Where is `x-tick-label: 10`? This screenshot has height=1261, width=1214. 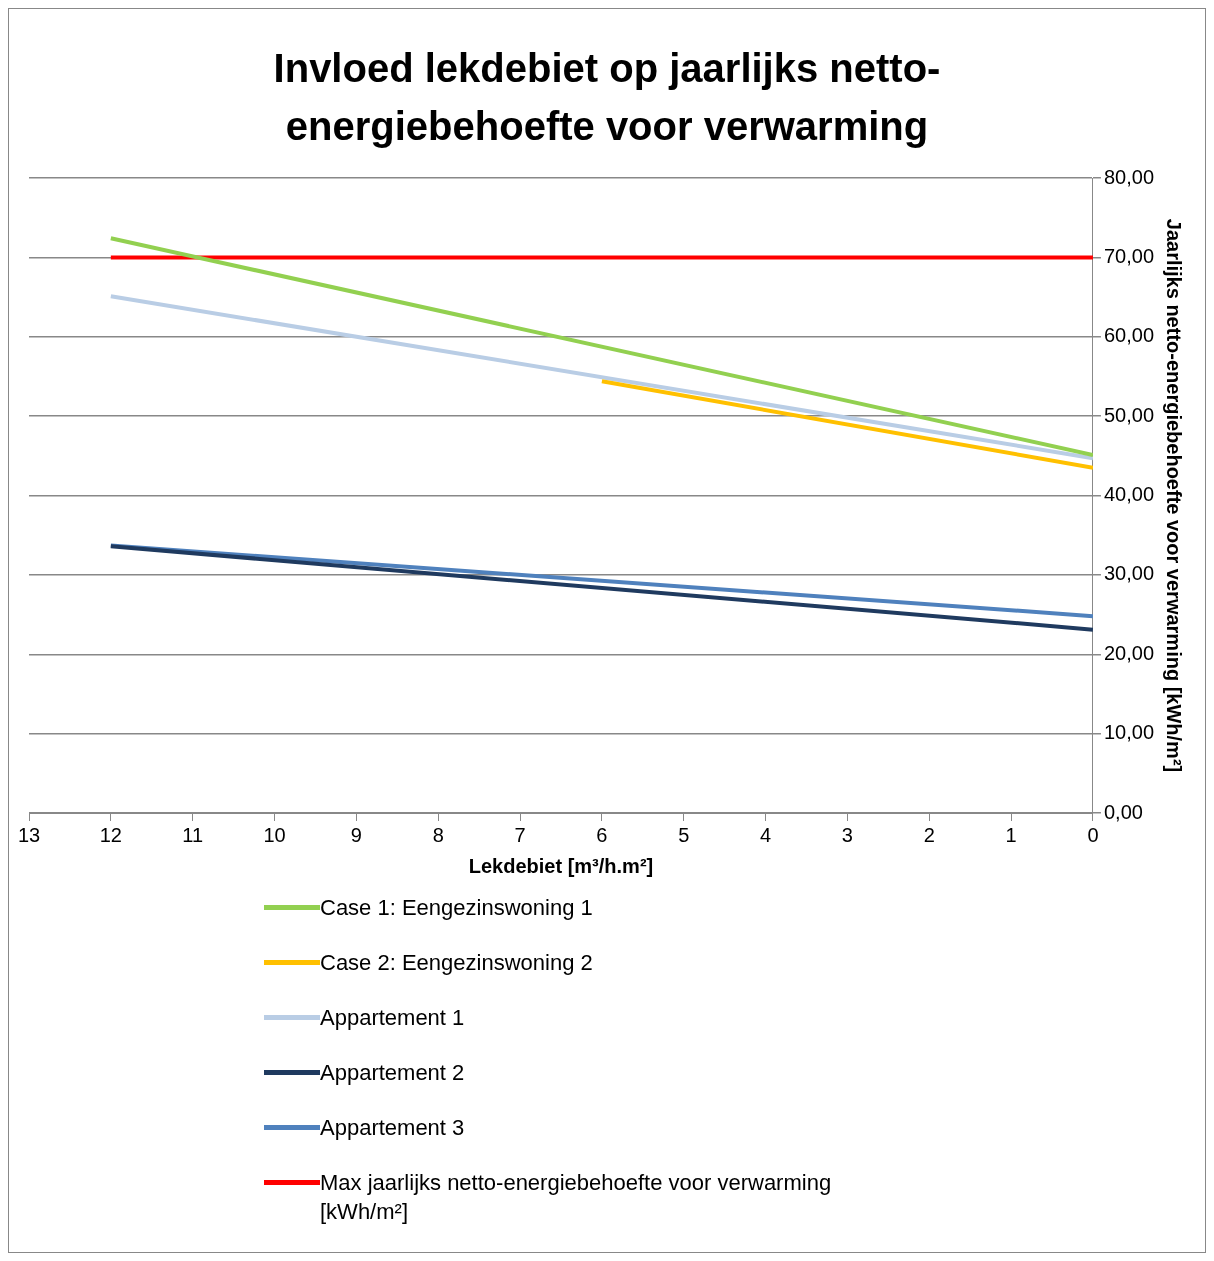 x-tick-label: 10 is located at coordinates (274, 834).